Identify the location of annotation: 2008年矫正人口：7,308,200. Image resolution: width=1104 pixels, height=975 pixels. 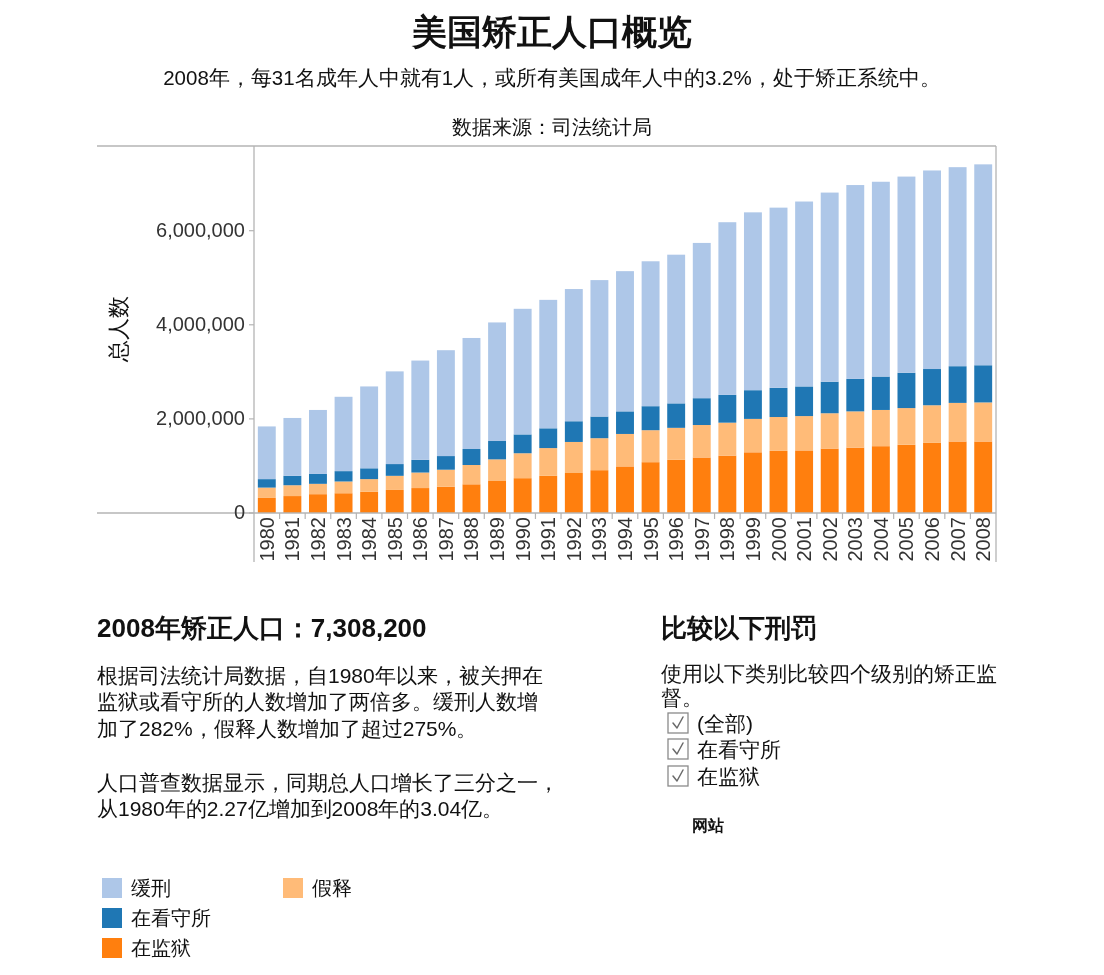
(262, 628).